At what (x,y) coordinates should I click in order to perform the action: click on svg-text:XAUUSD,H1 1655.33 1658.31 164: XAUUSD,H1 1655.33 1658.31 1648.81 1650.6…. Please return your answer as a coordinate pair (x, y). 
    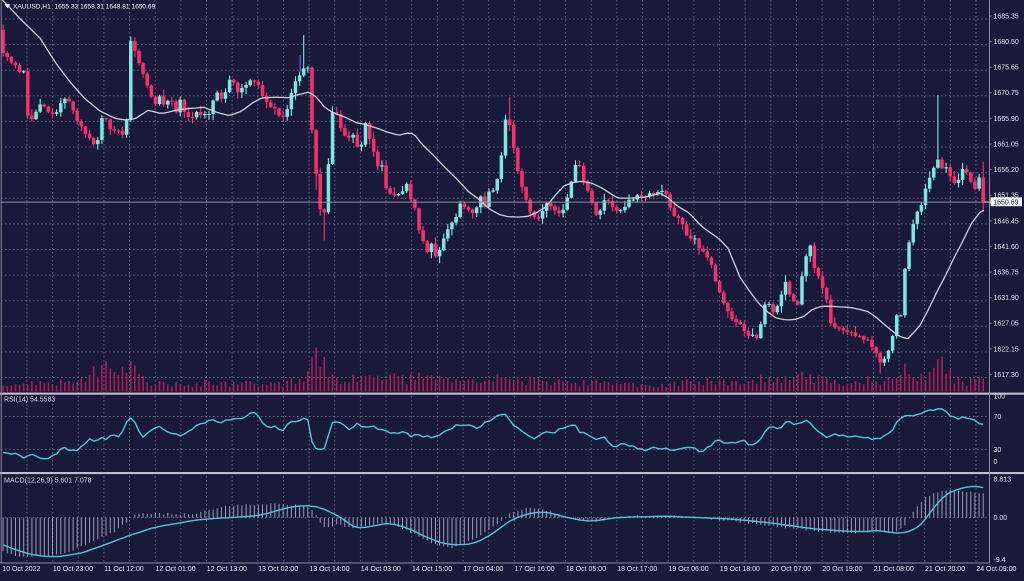
    Looking at the image, I should click on (84, 7).